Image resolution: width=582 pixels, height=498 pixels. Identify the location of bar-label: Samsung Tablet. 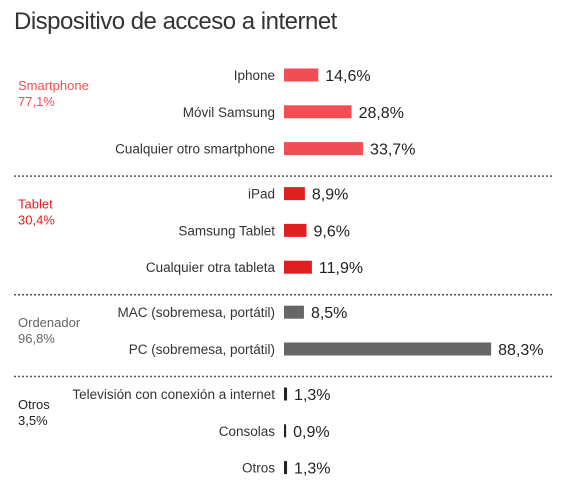
(226, 230).